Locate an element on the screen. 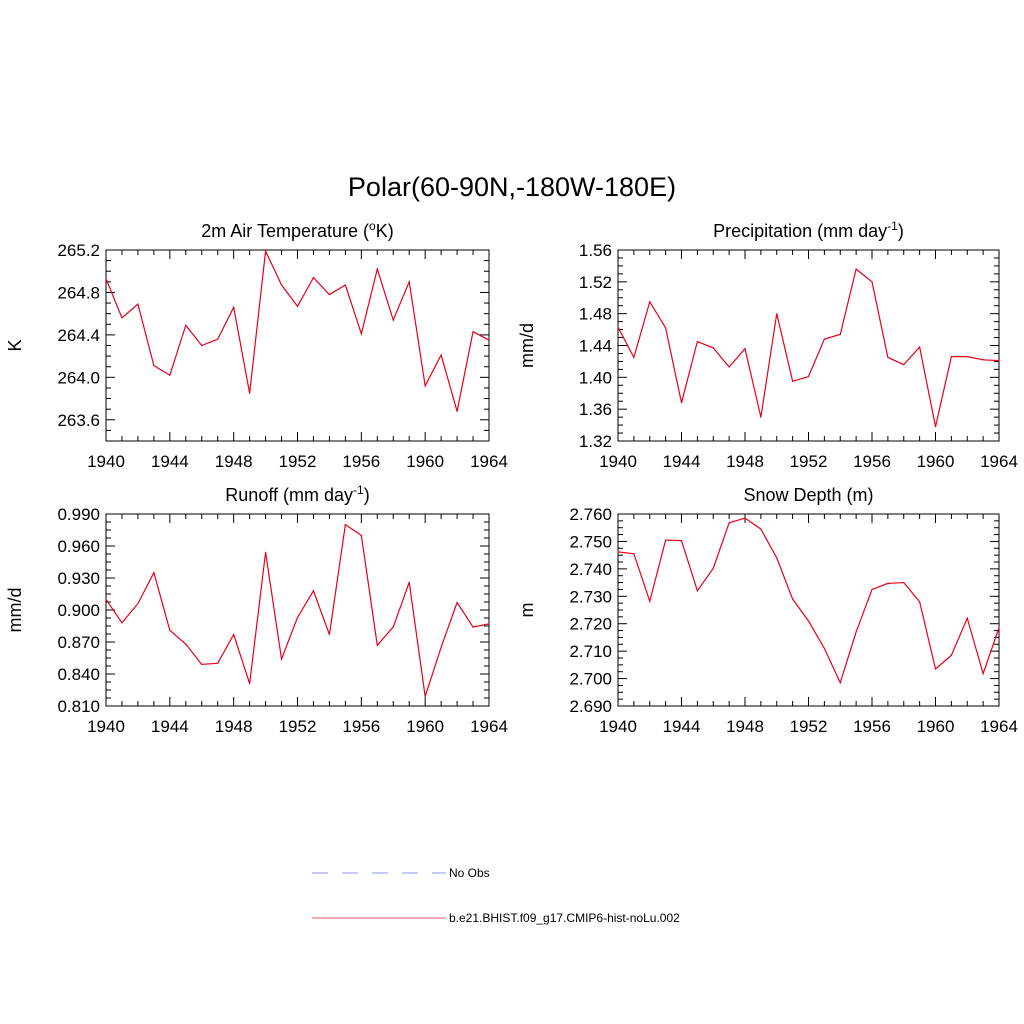 The image size is (1024, 1024). panel-title-superscript: -1 is located at coordinates (358, 490).